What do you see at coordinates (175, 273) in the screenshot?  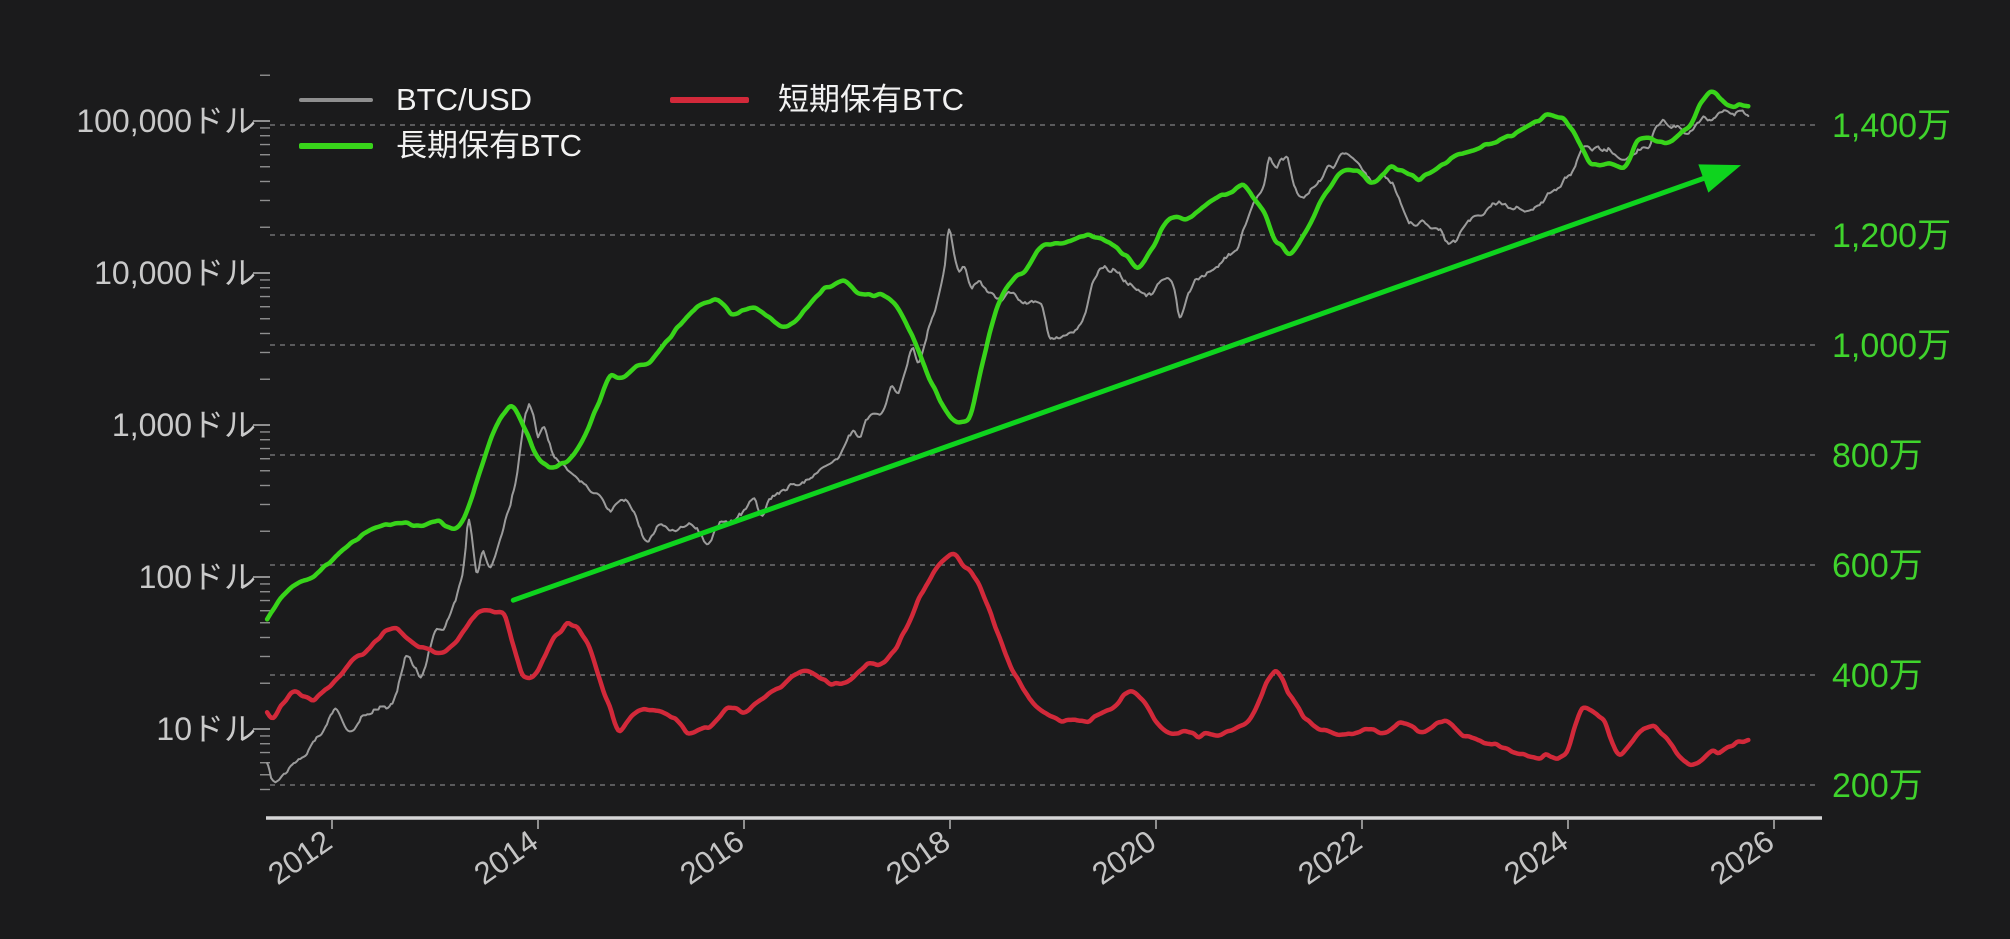 I see `y-left-tick-label: 10,000ドル` at bounding box center [175, 273].